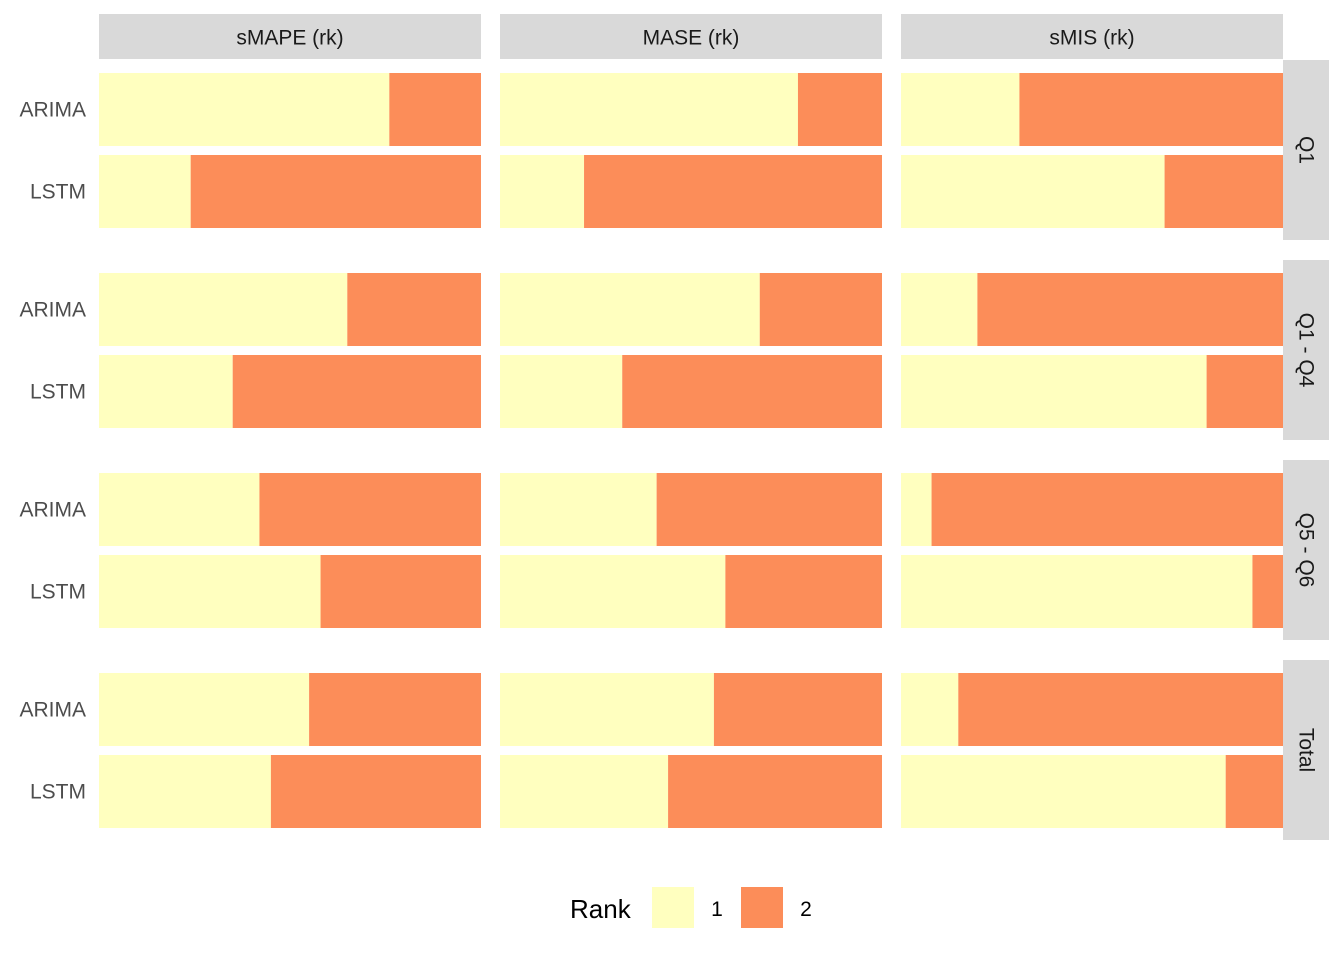  Describe the element at coordinates (370, 509) in the screenshot. I see `bar-rank2-q5-q6-smape-rk-arima` at that location.